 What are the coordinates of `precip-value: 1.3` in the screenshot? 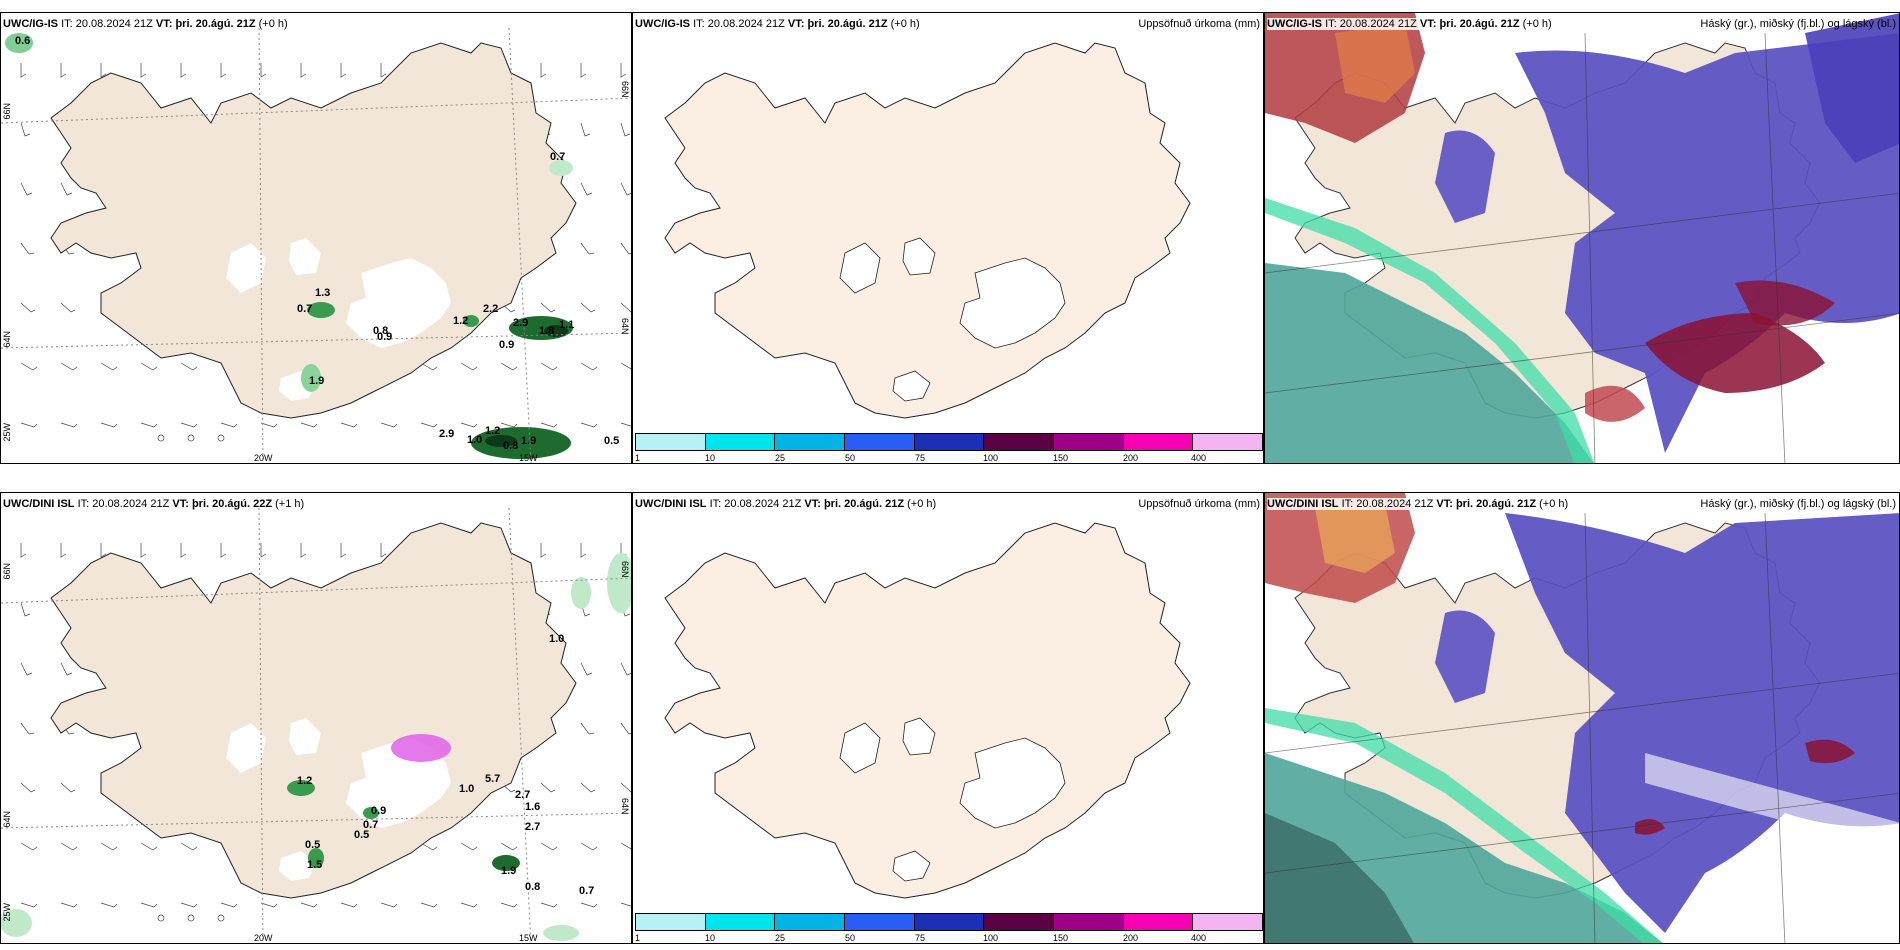 It's located at (323, 293).